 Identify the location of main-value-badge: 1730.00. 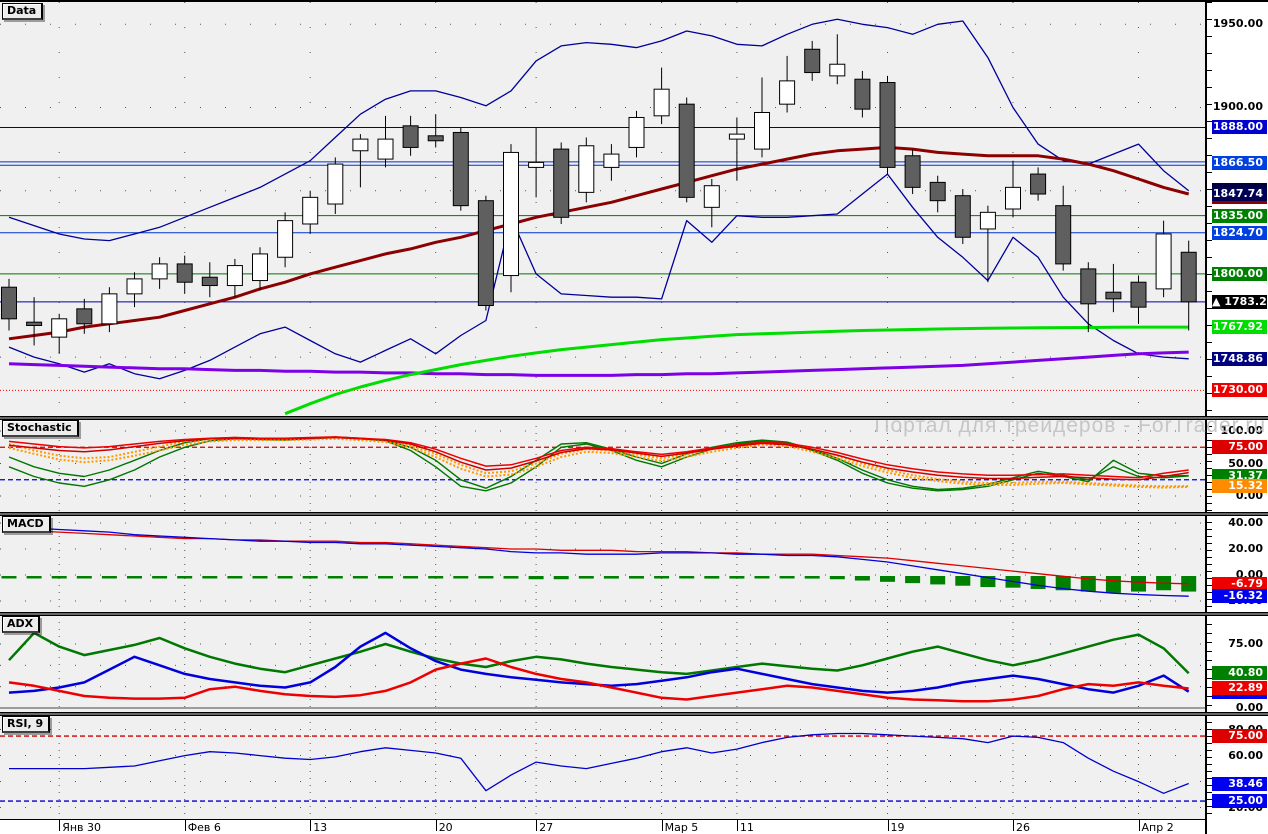
(1239, 390).